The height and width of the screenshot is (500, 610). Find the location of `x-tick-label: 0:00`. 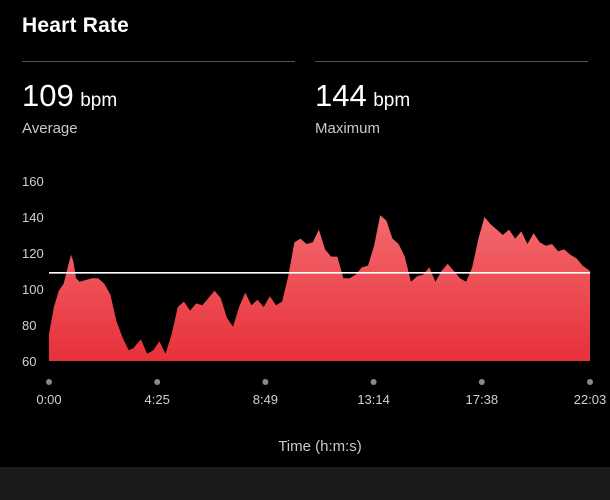

x-tick-label: 0:00 is located at coordinates (48, 399).